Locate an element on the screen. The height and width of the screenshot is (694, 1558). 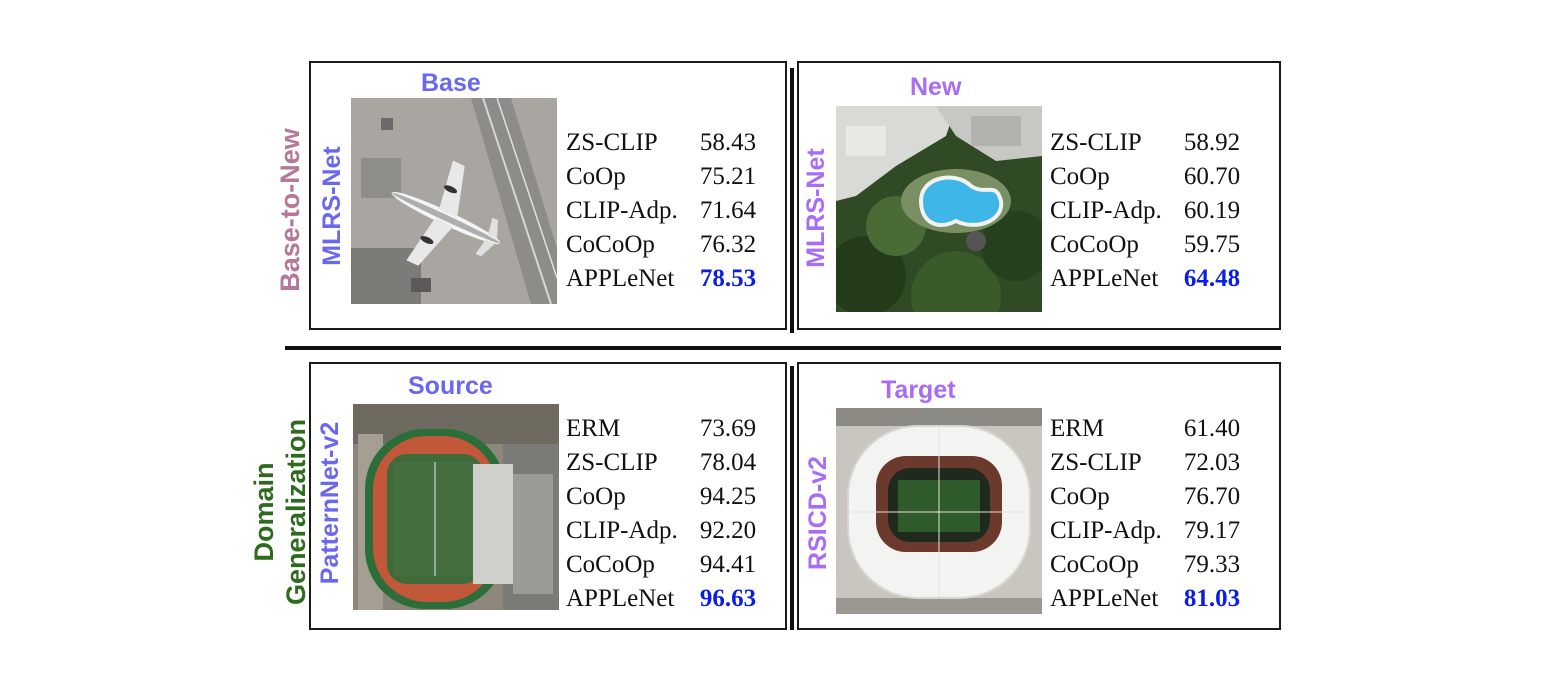
table-row: APPLeNet 96.63 is located at coordinates (661, 599).